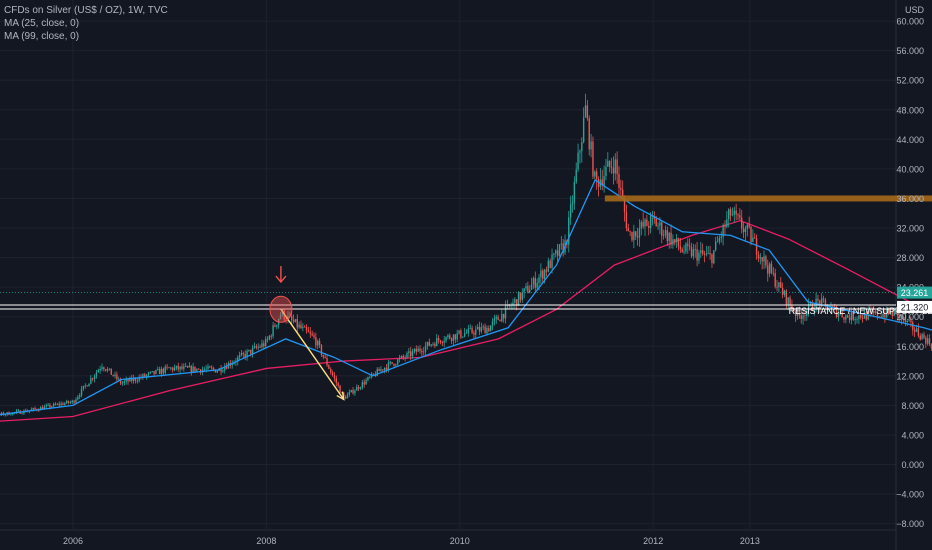  I want to click on y-tick-label: 16.000, so click(910, 347).